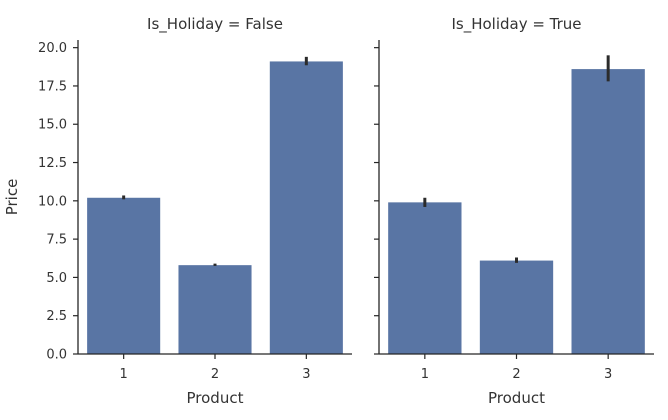 Image resolution: width=668 pixels, height=420 pixels. What do you see at coordinates (52, 48) in the screenshot?
I see `y-tick-label: 20.0` at bounding box center [52, 48].